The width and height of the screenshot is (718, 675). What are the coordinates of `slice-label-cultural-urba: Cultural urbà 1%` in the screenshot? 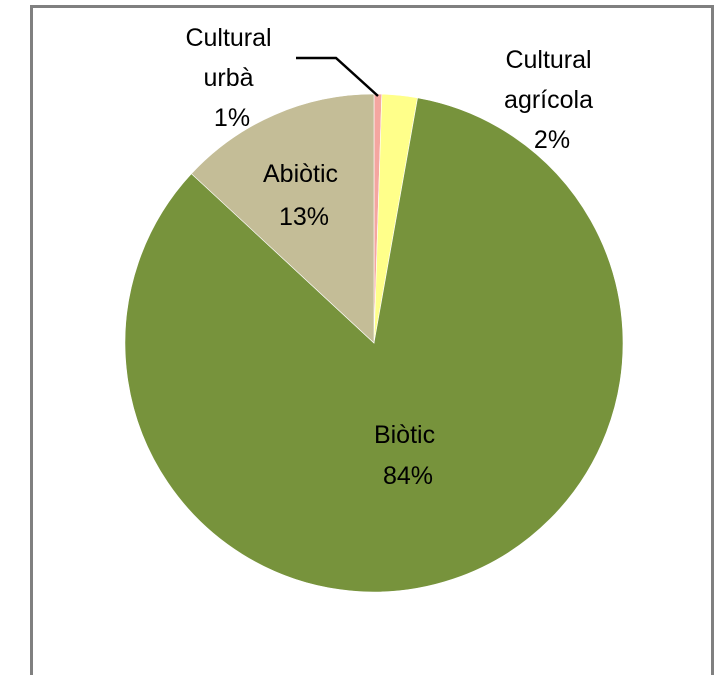 It's located at (231, 78).